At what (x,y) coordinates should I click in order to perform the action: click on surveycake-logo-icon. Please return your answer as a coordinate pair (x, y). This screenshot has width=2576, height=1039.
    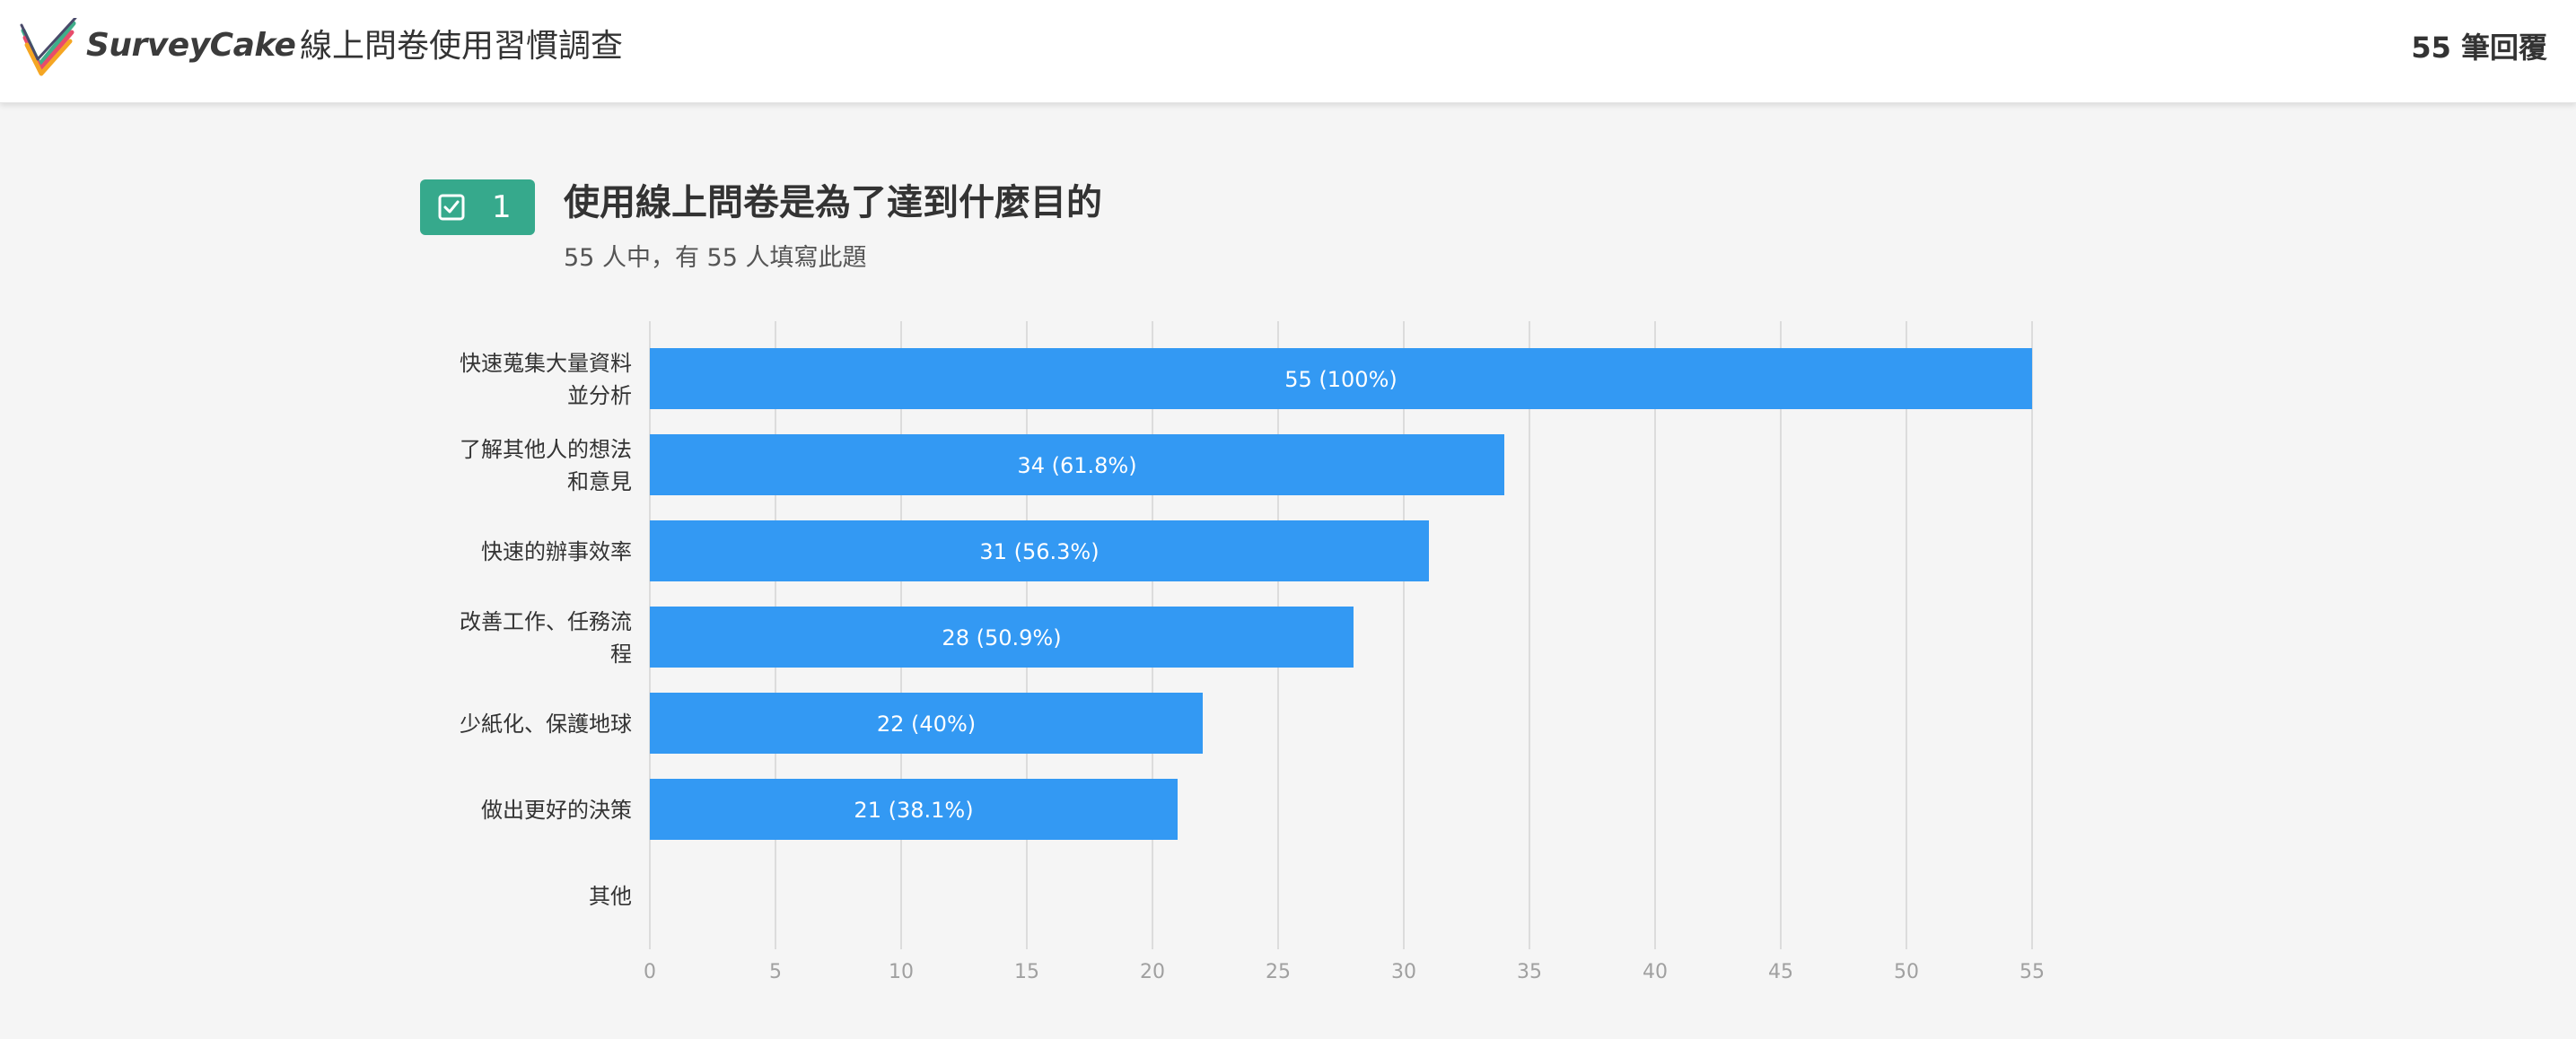
    Looking at the image, I should click on (49, 47).